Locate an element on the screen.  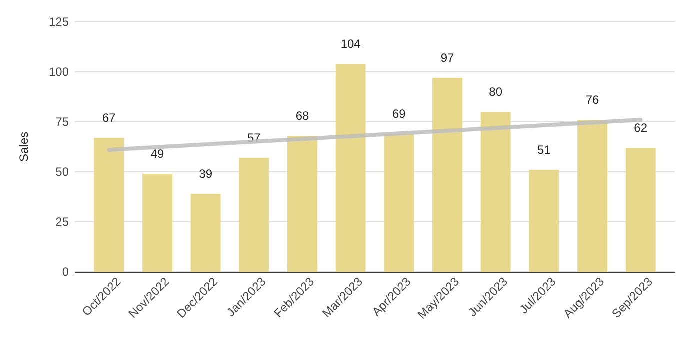
data-label: 51 is located at coordinates (544, 150).